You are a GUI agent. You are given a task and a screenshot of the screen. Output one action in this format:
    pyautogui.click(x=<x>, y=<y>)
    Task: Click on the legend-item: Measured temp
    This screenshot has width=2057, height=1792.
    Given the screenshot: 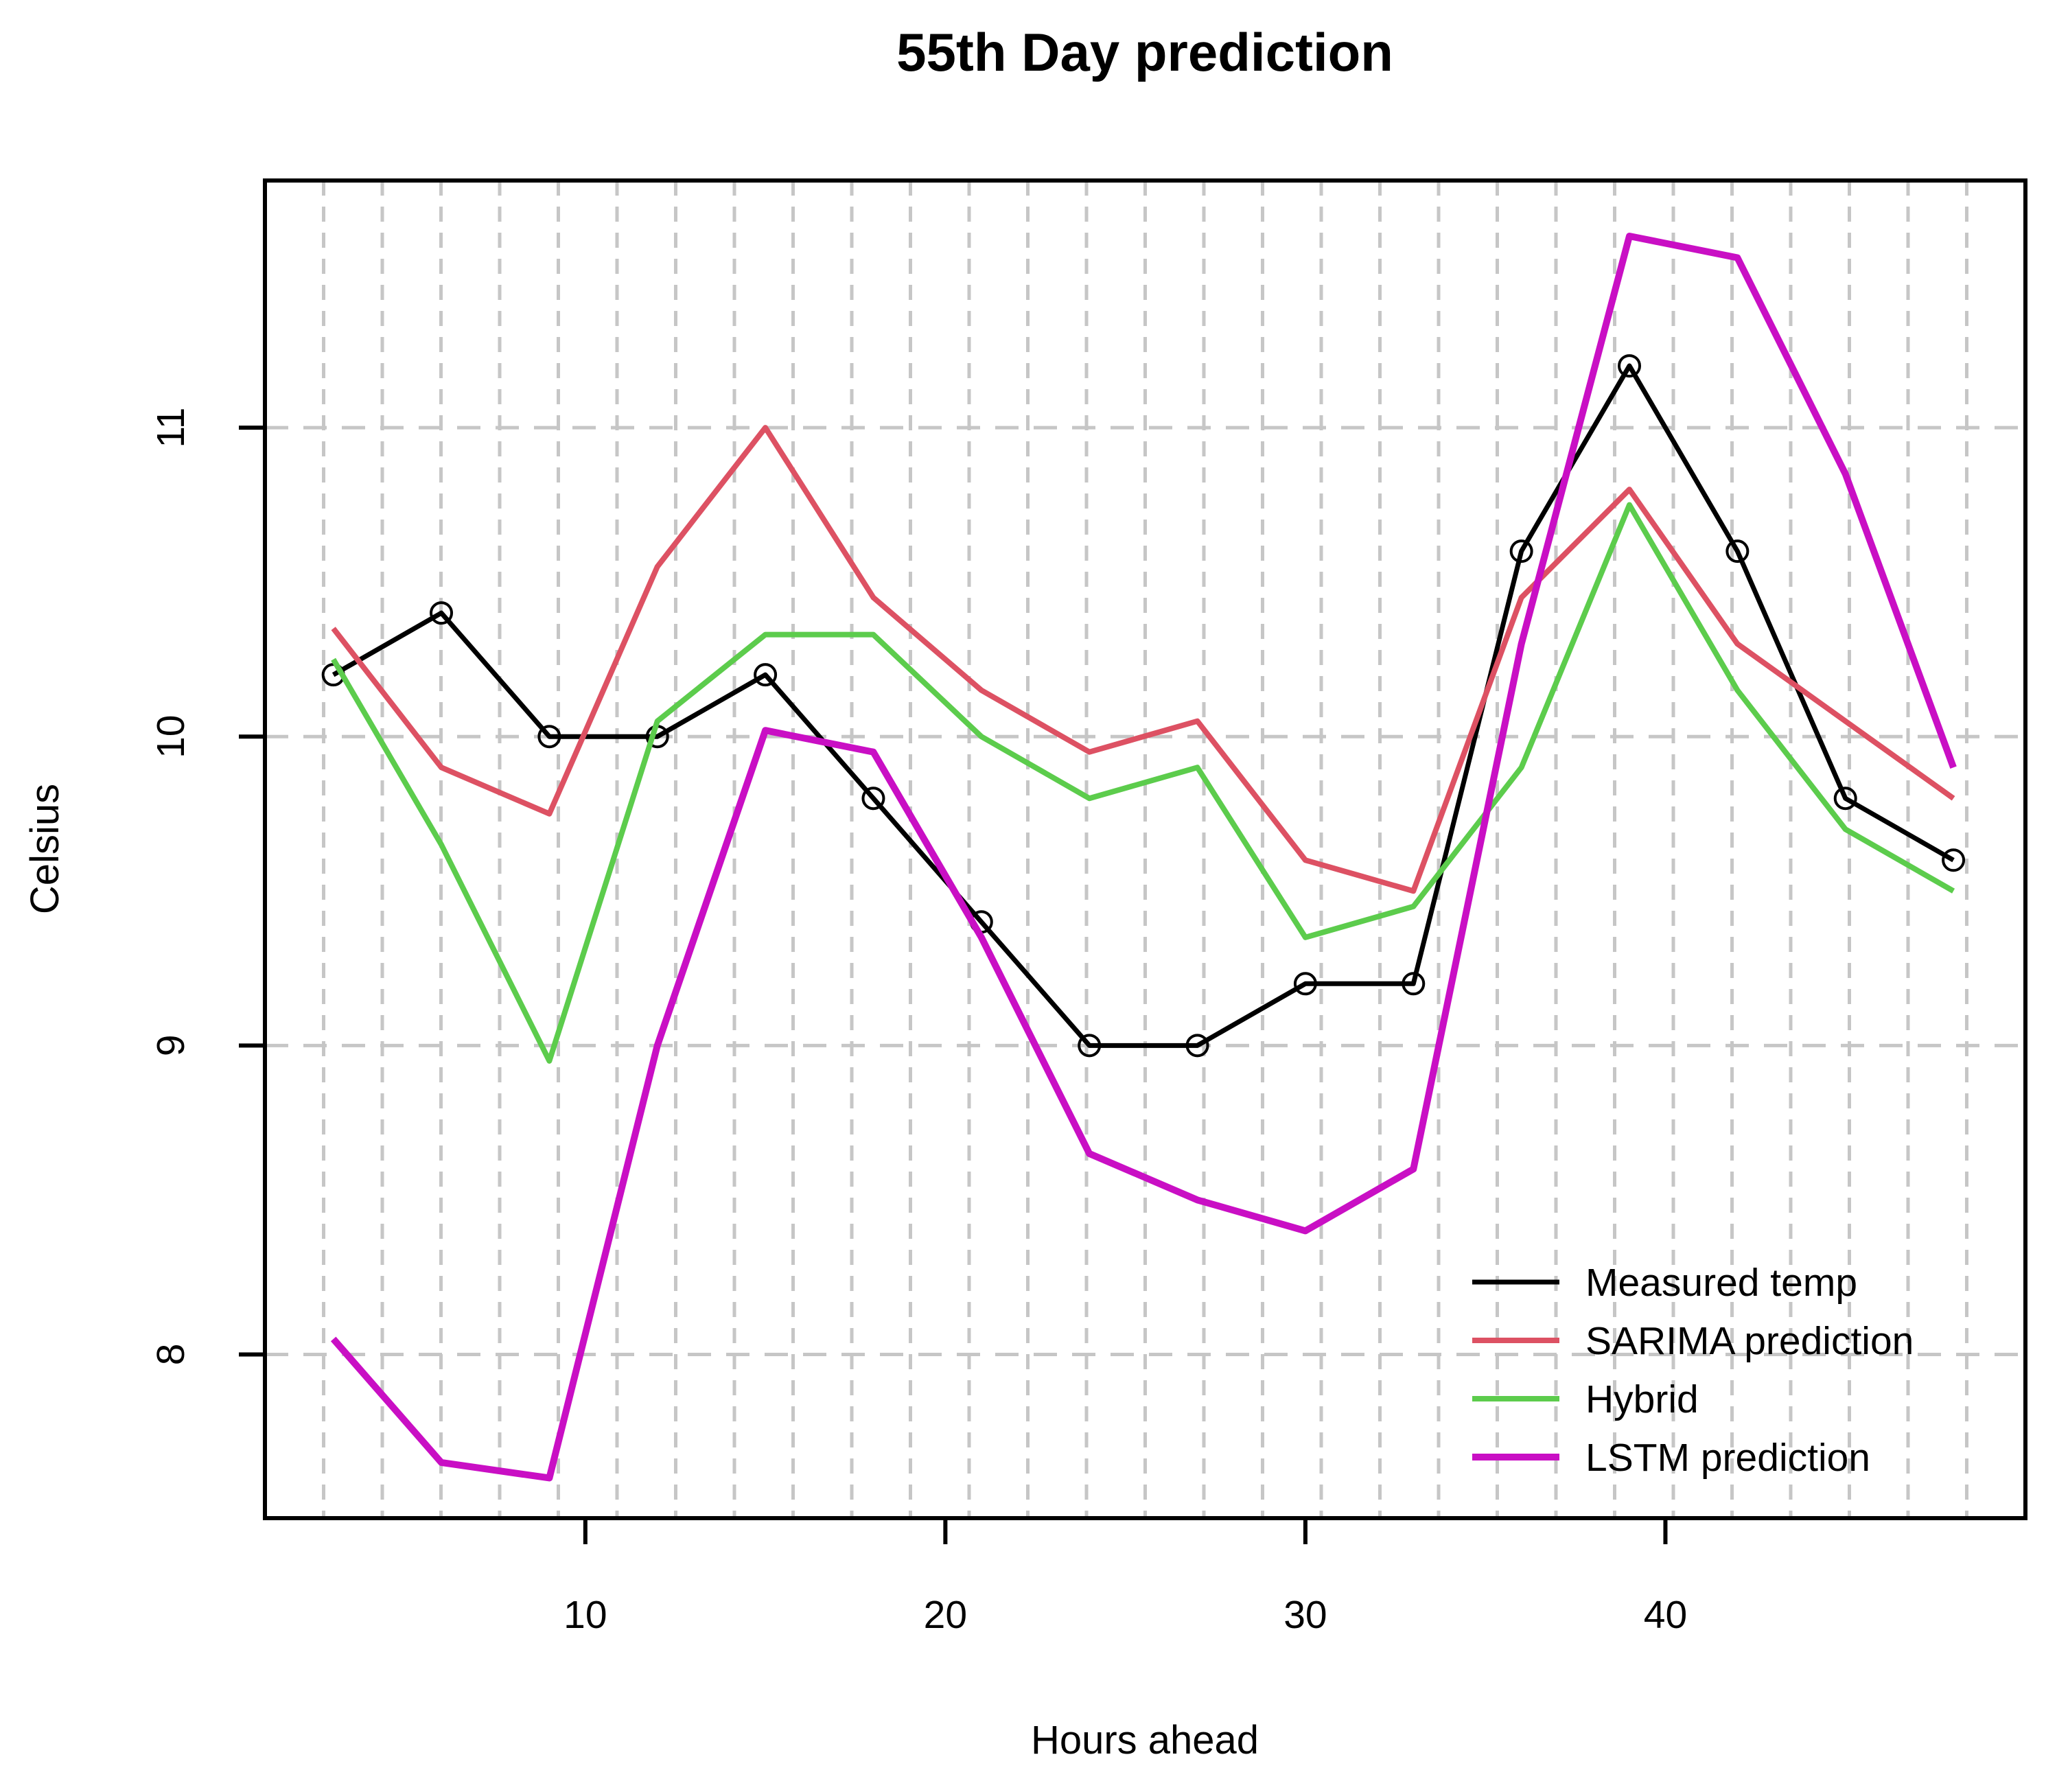 What is the action you would take?
    pyautogui.click(x=1664, y=1283)
    